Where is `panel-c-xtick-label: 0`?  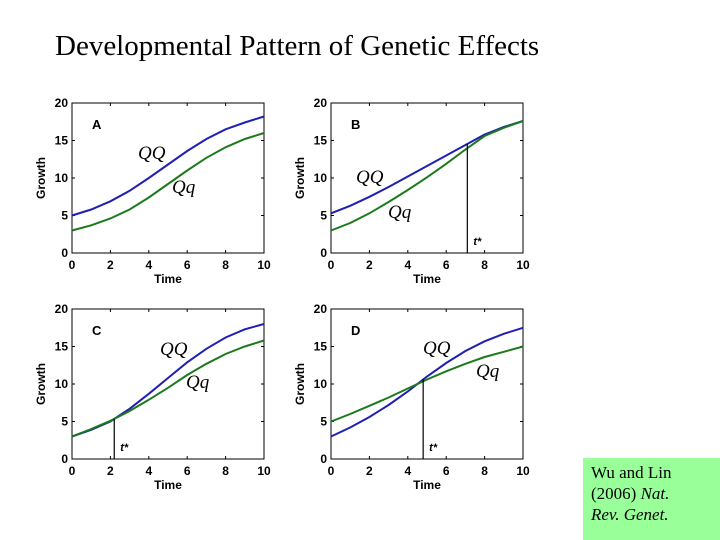
panel-c-xtick-label: 0 is located at coordinates (72, 471).